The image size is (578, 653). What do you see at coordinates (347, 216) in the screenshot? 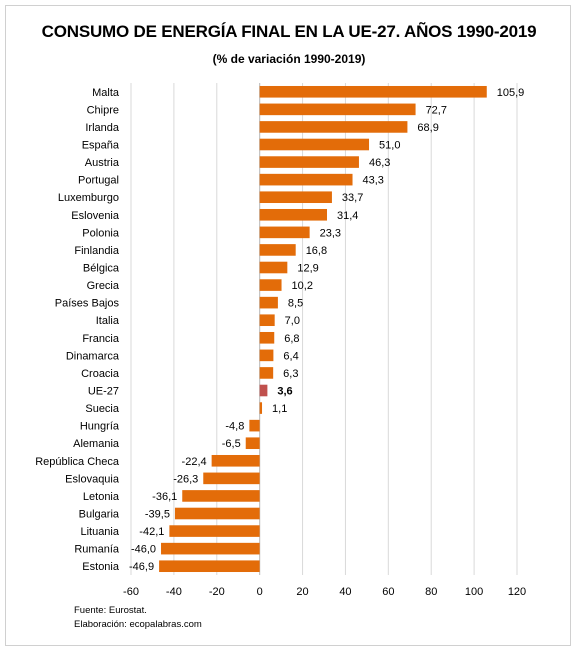
I see `data-label: 31,4` at bounding box center [347, 216].